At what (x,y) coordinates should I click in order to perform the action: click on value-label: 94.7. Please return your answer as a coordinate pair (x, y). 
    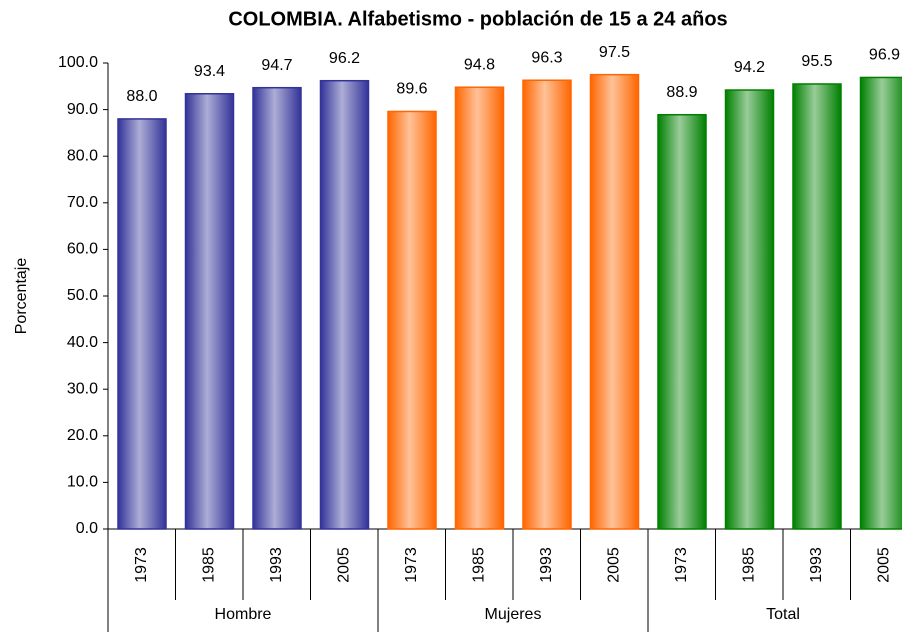
    Looking at the image, I should click on (276, 65).